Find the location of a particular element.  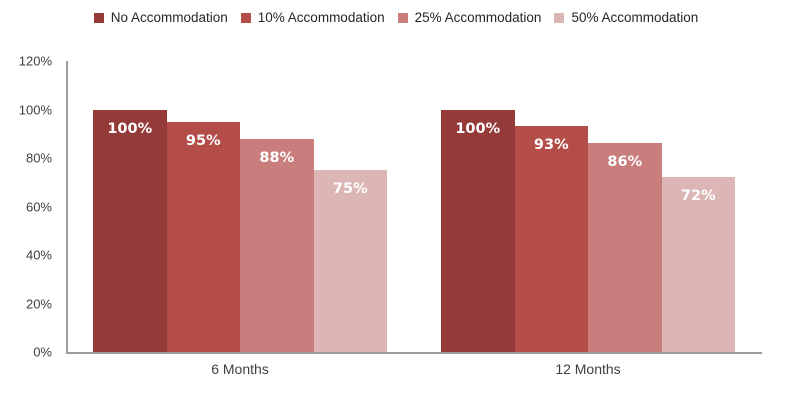

legend-item: No Accommodation is located at coordinates (160, 17).